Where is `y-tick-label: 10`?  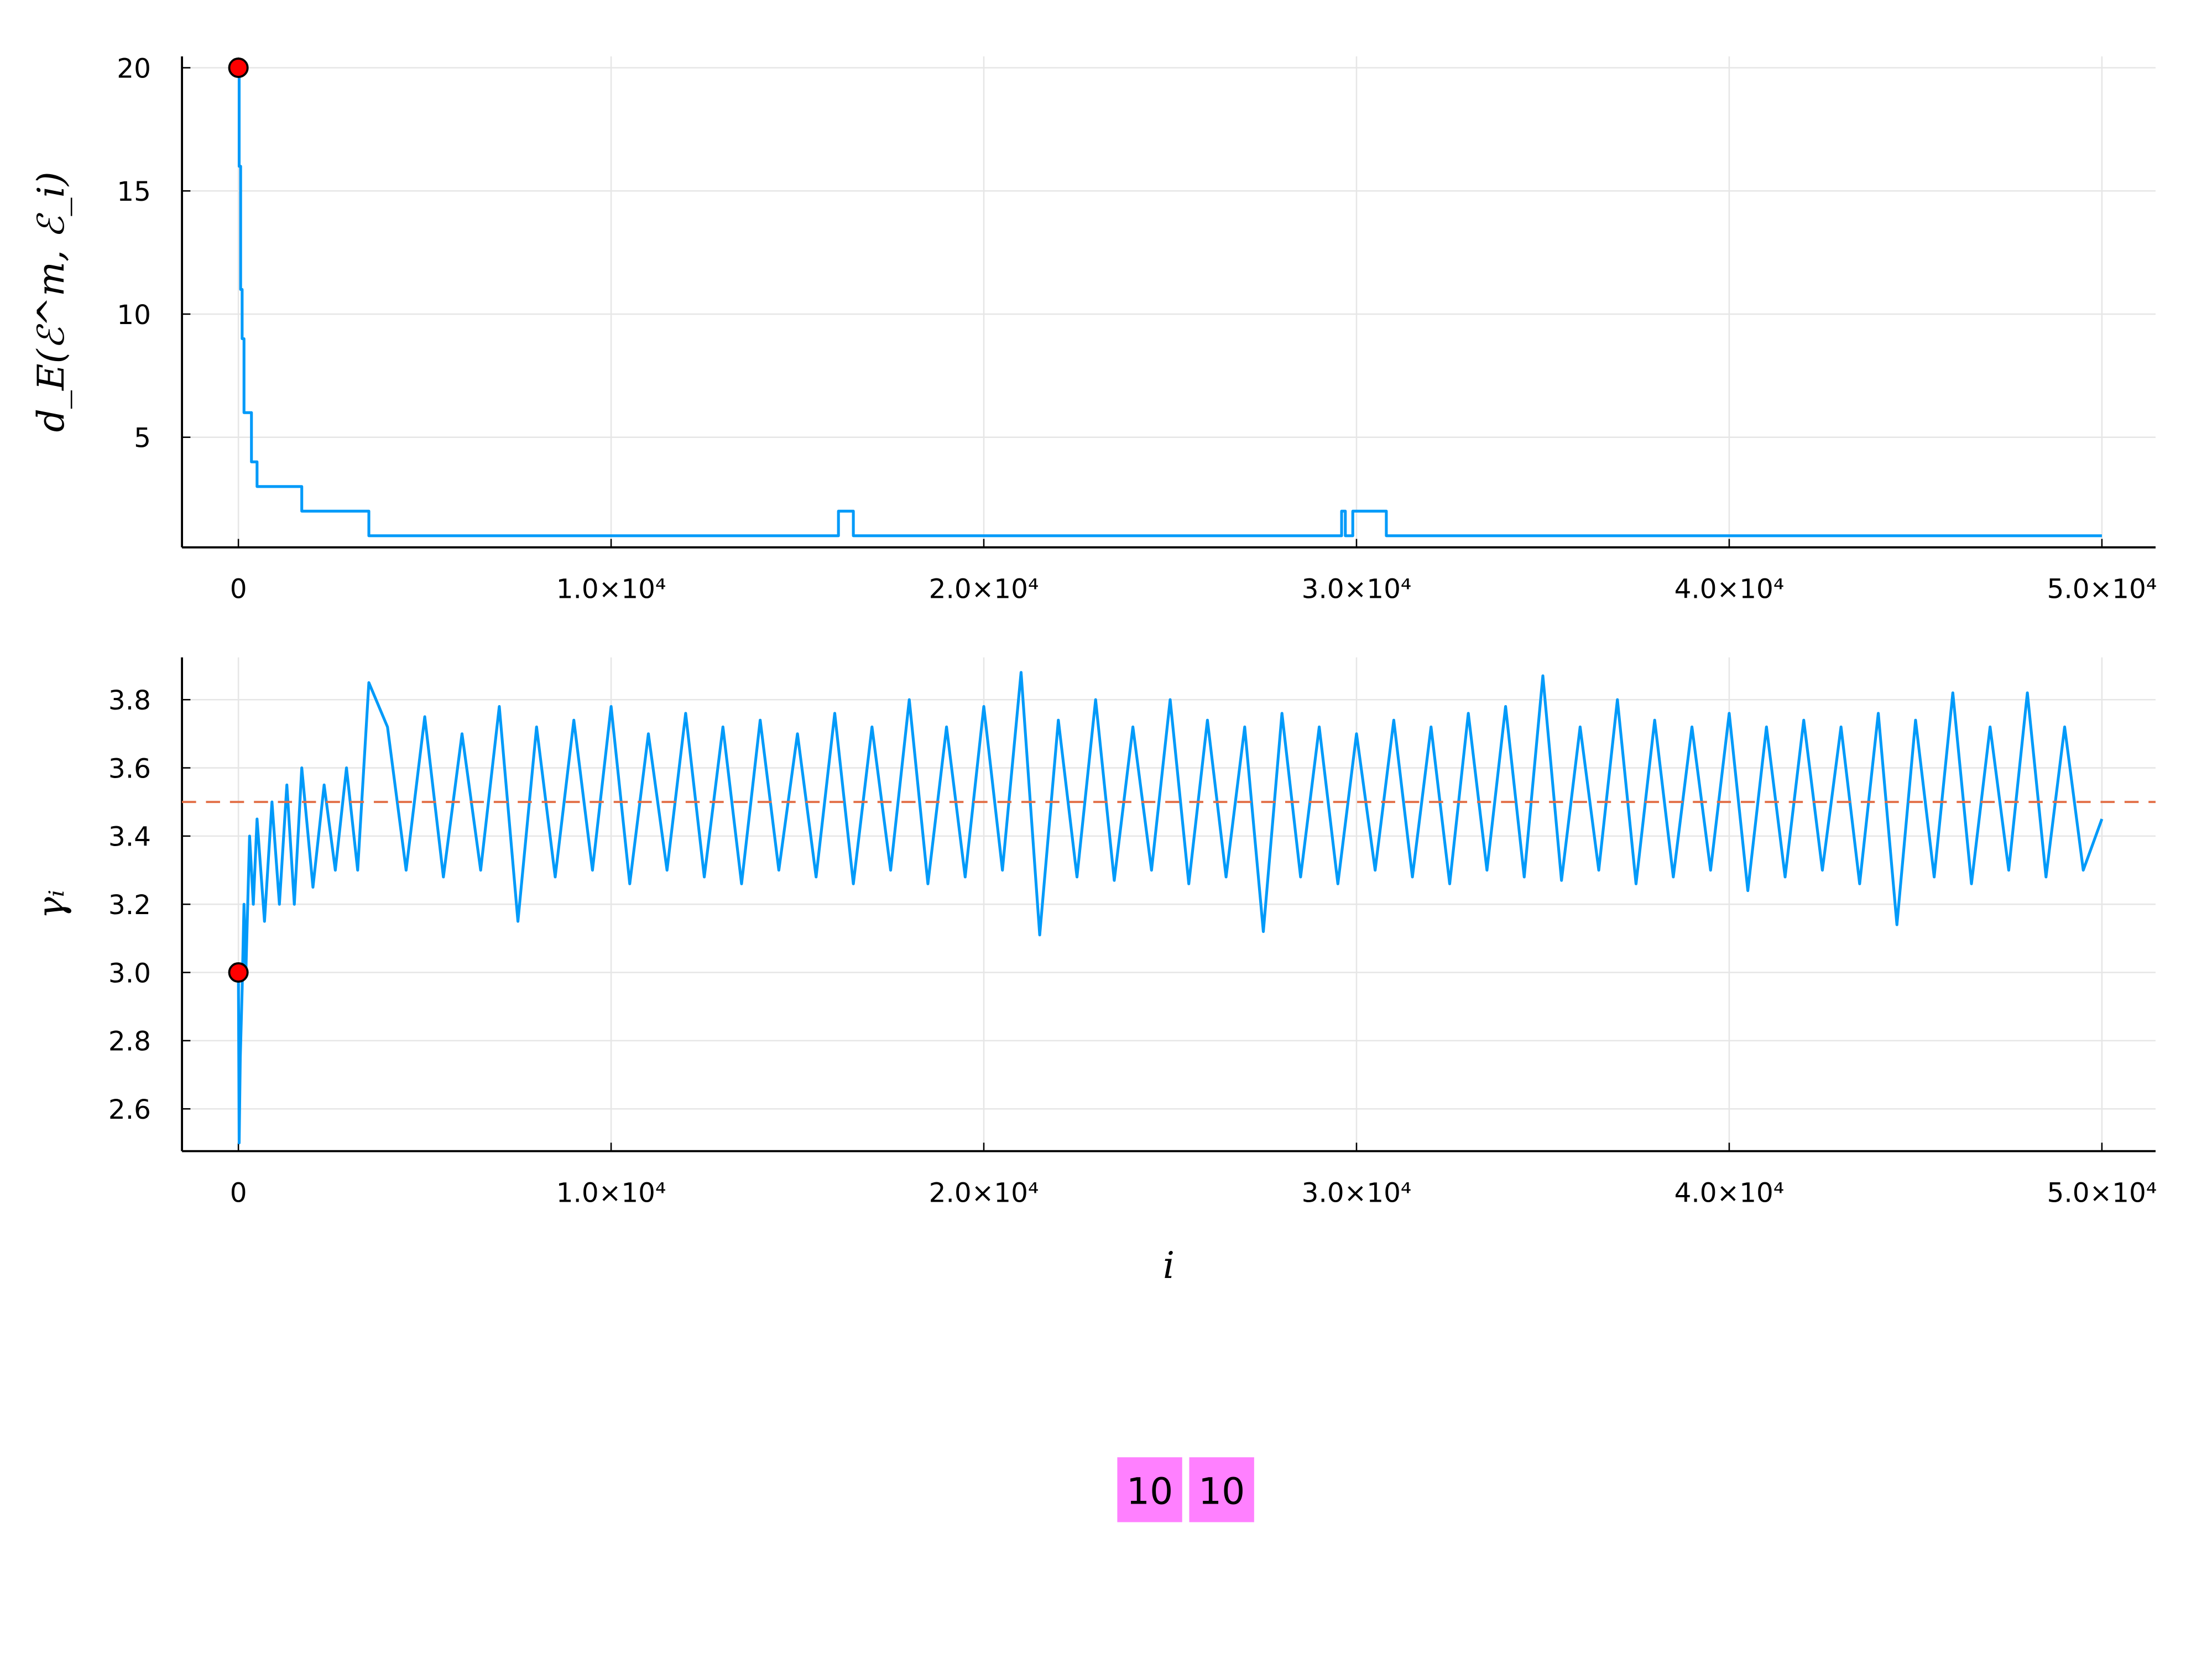 y-tick-label: 10 is located at coordinates (134, 316).